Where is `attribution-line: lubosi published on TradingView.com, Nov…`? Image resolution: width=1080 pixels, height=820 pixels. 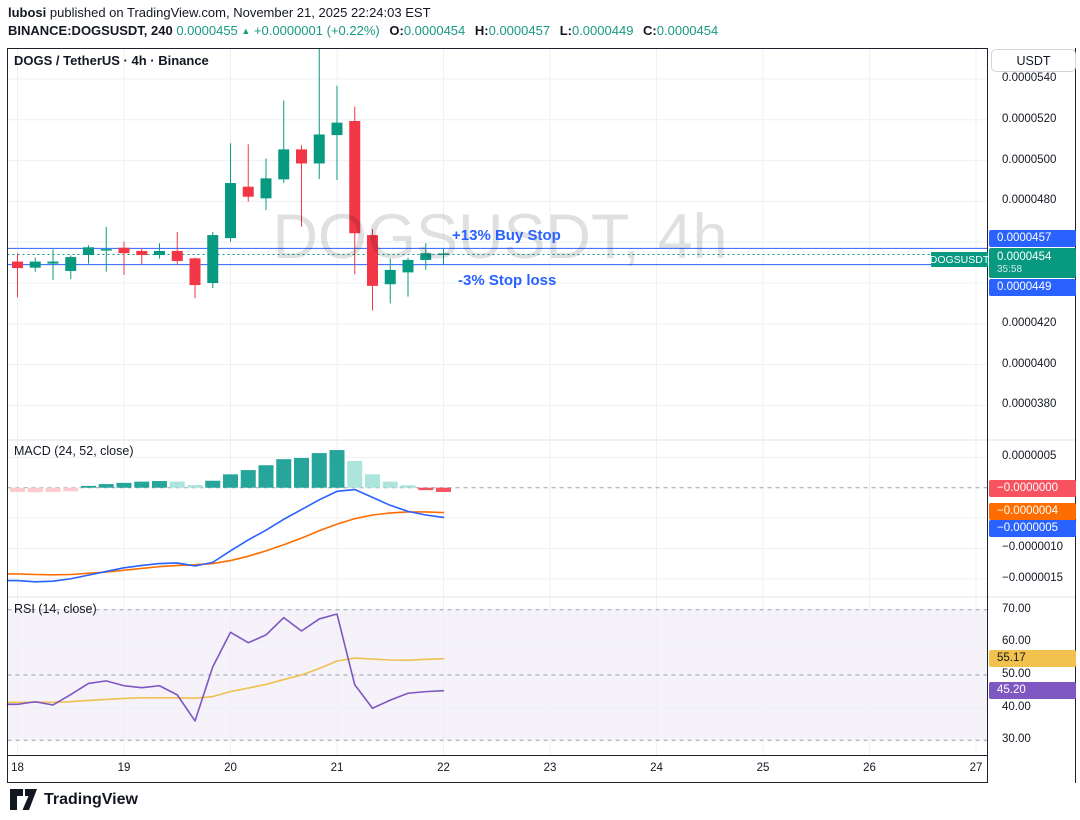
attribution-line: lubosi published on TradingView.com, Nov… is located at coordinates (219, 12).